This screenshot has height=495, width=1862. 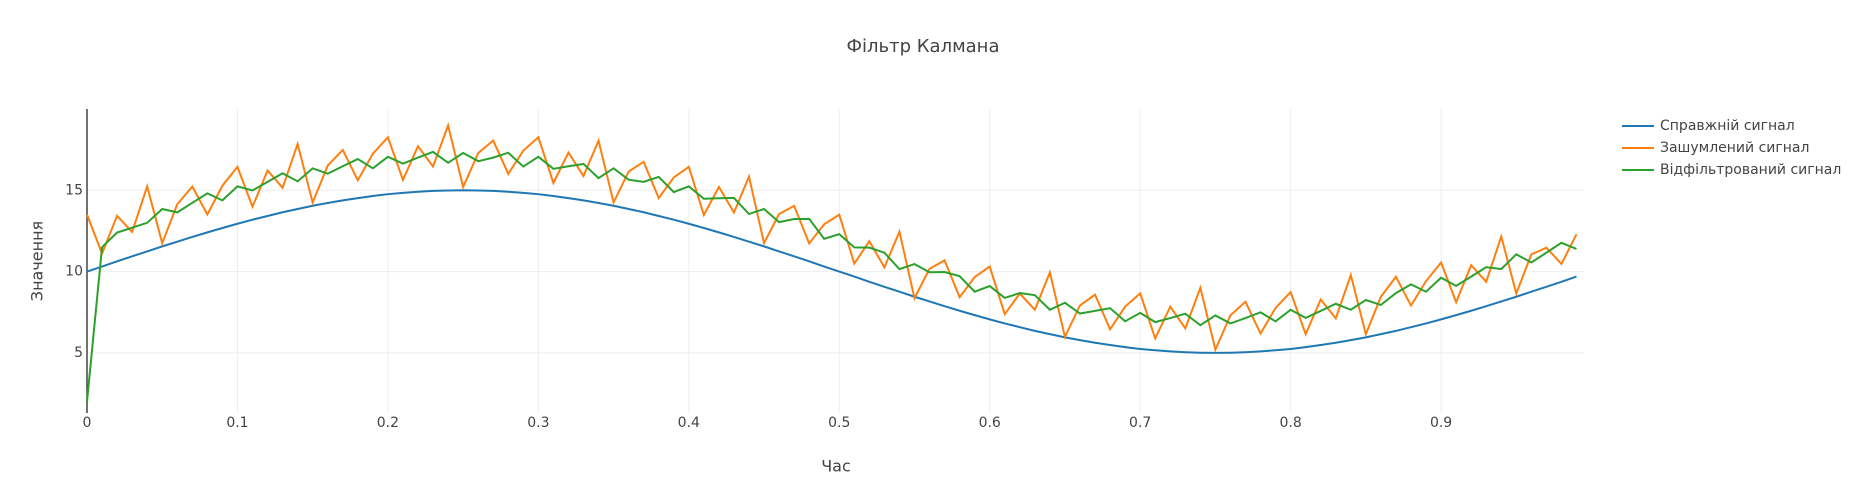 What do you see at coordinates (1727, 126) in the screenshot?
I see `legend-label: Справжній сигнал` at bounding box center [1727, 126].